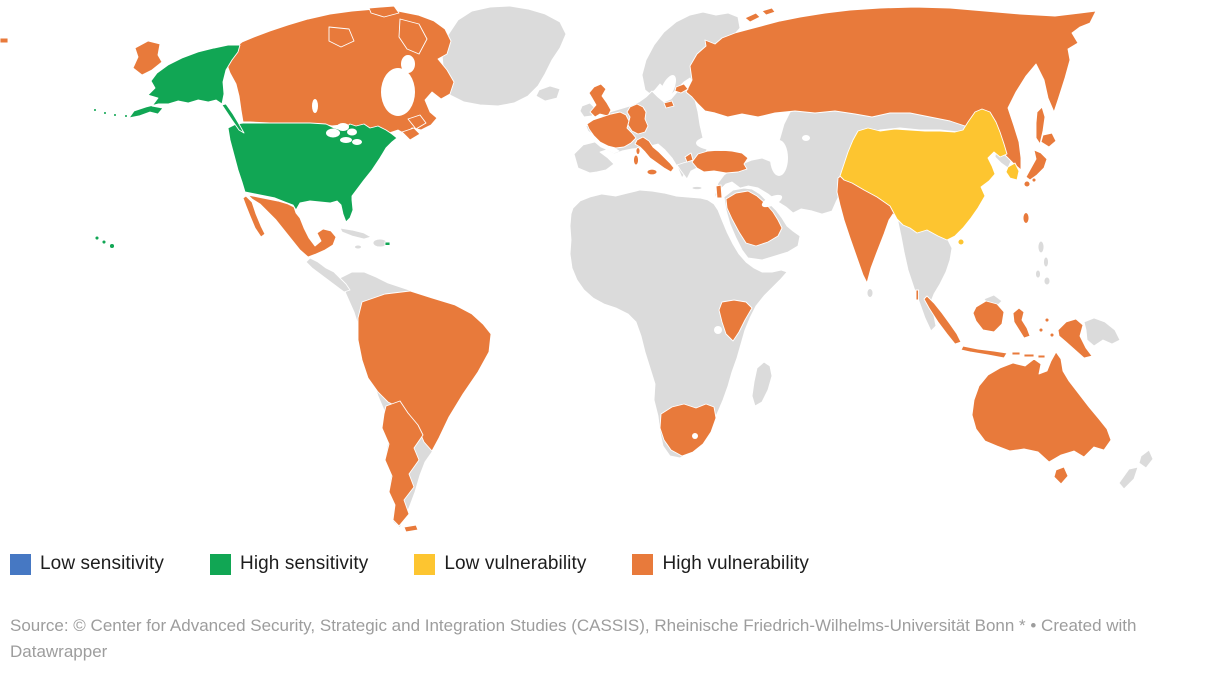 The height and width of the screenshot is (678, 1220). Describe the element at coordinates (735, 563) in the screenshot. I see `legend-label-high-vulnerability: High vulnerability` at that location.